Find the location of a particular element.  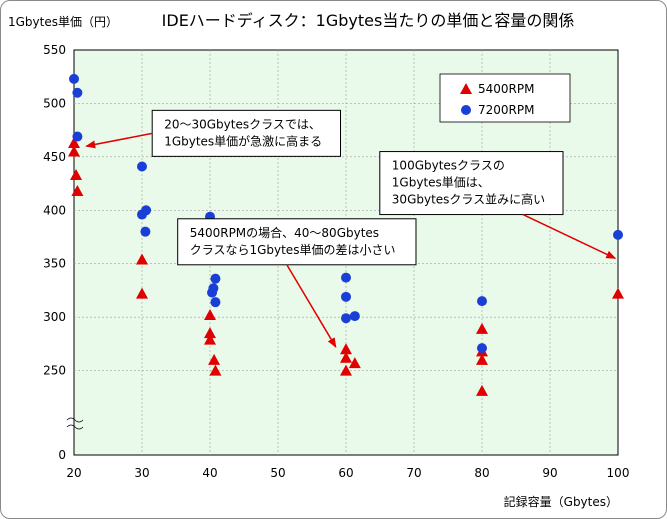

legend: 5400RPM 7200RPM is located at coordinates (505, 98).